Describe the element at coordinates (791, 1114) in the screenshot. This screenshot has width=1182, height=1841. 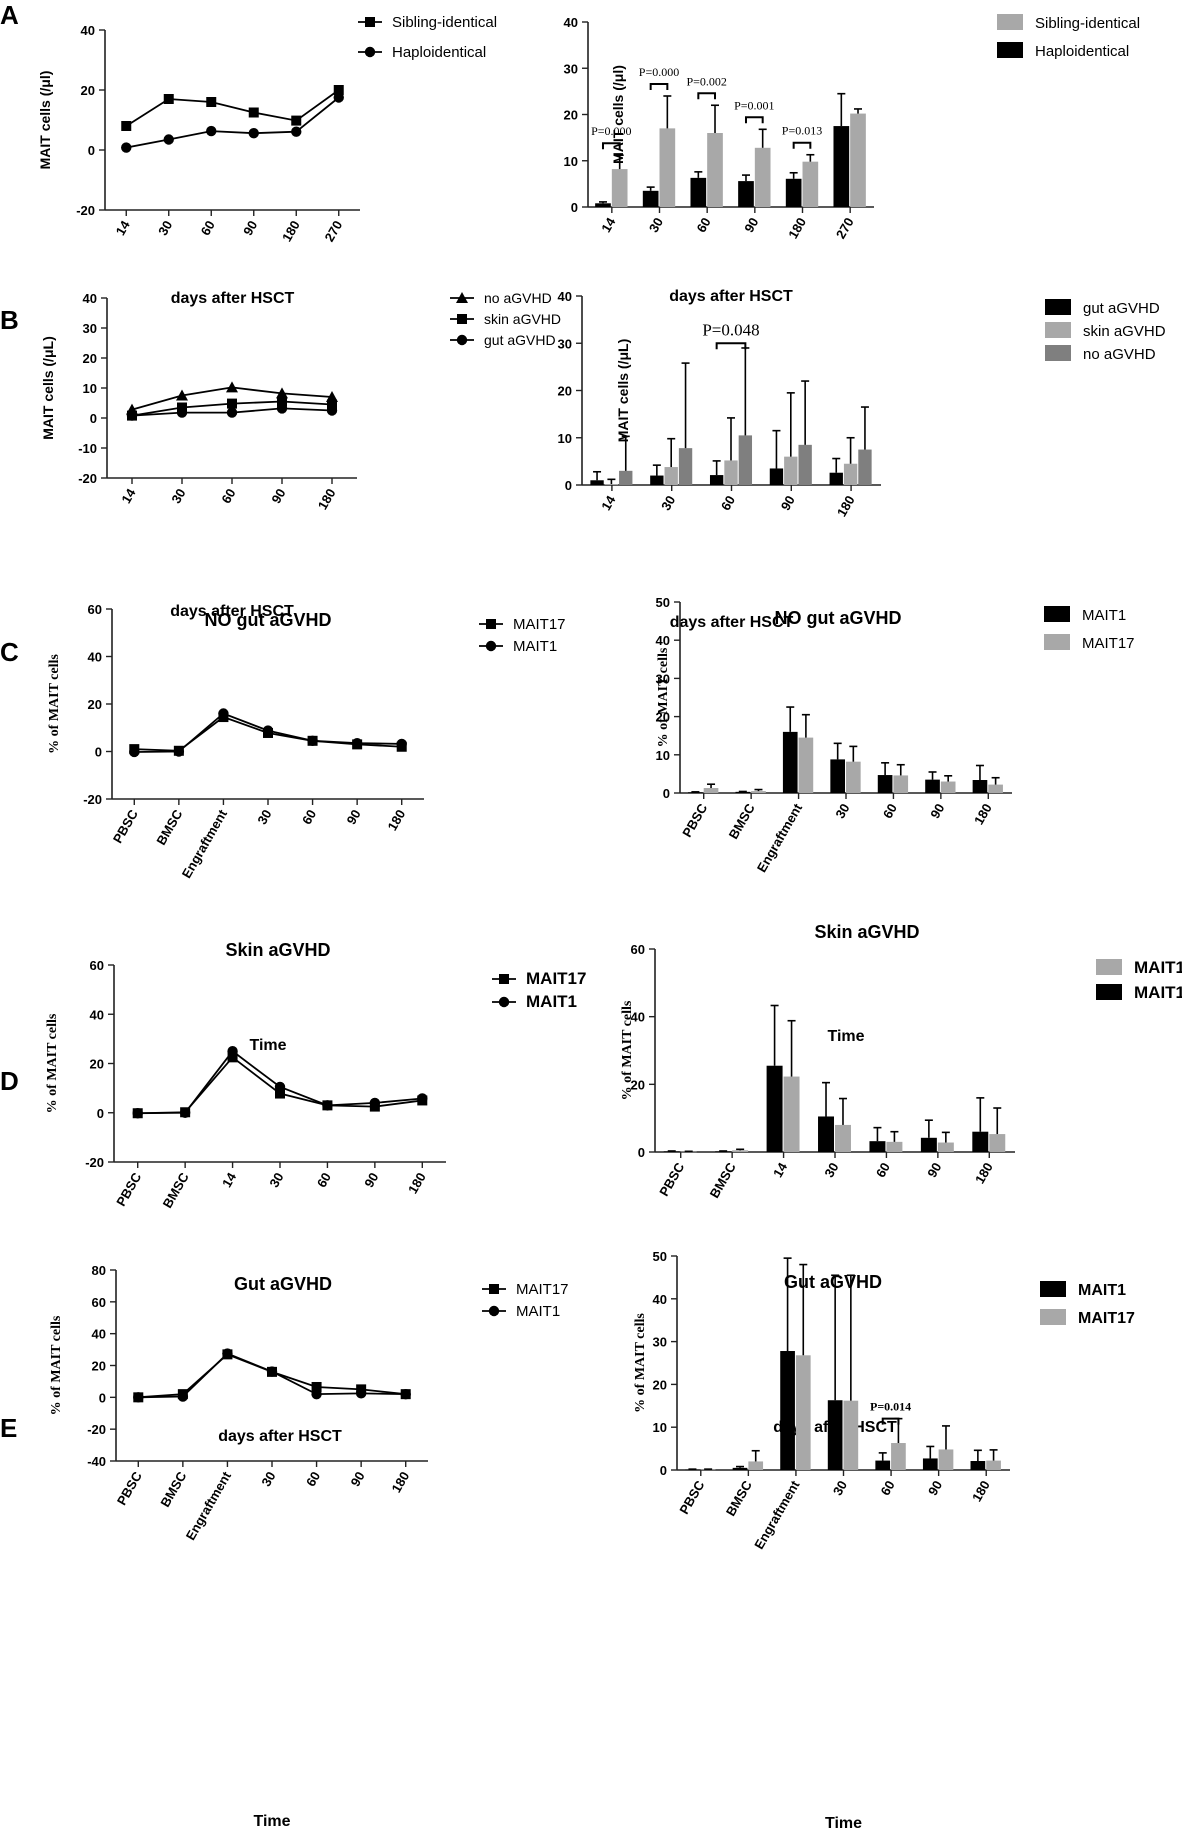
I see `d-bar-bar` at that location.